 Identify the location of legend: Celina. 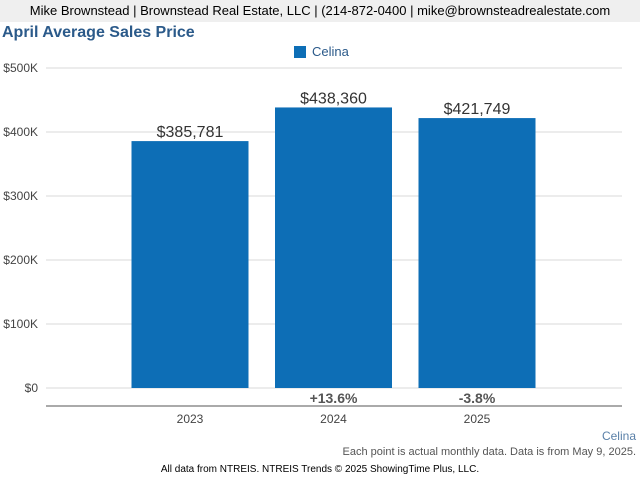
(321, 51).